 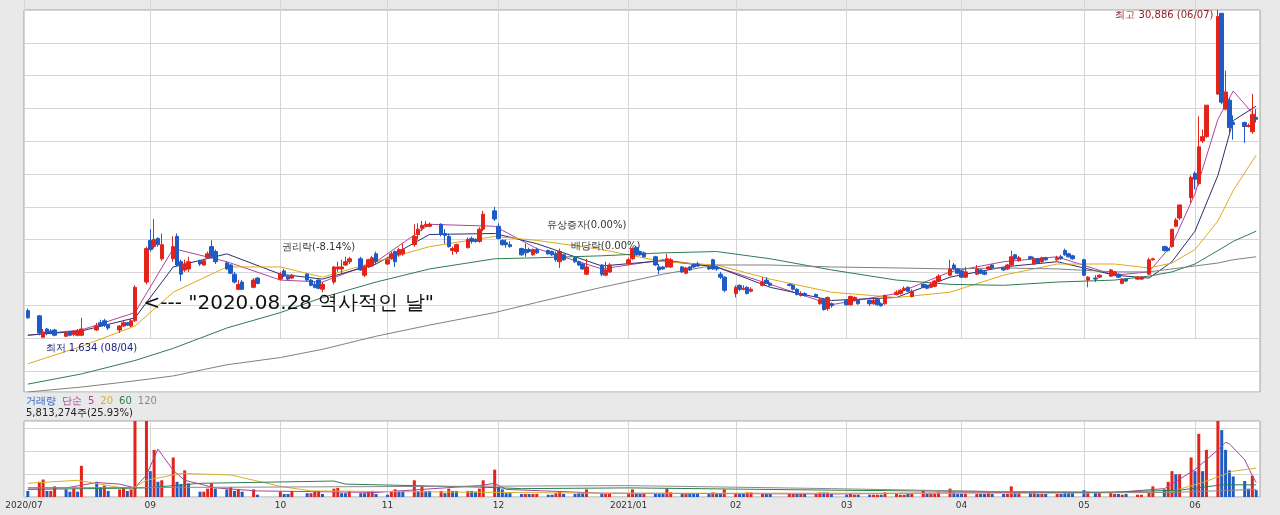 What do you see at coordinates (24, 504) in the screenshot?
I see `x-tick-label: 2020/07` at bounding box center [24, 504].